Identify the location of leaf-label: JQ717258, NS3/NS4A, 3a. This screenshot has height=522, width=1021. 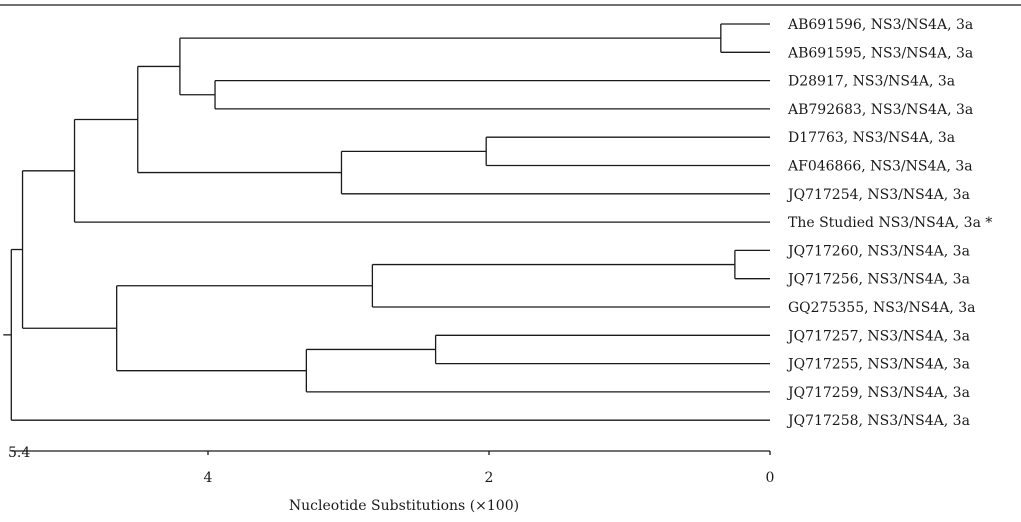
(878, 421).